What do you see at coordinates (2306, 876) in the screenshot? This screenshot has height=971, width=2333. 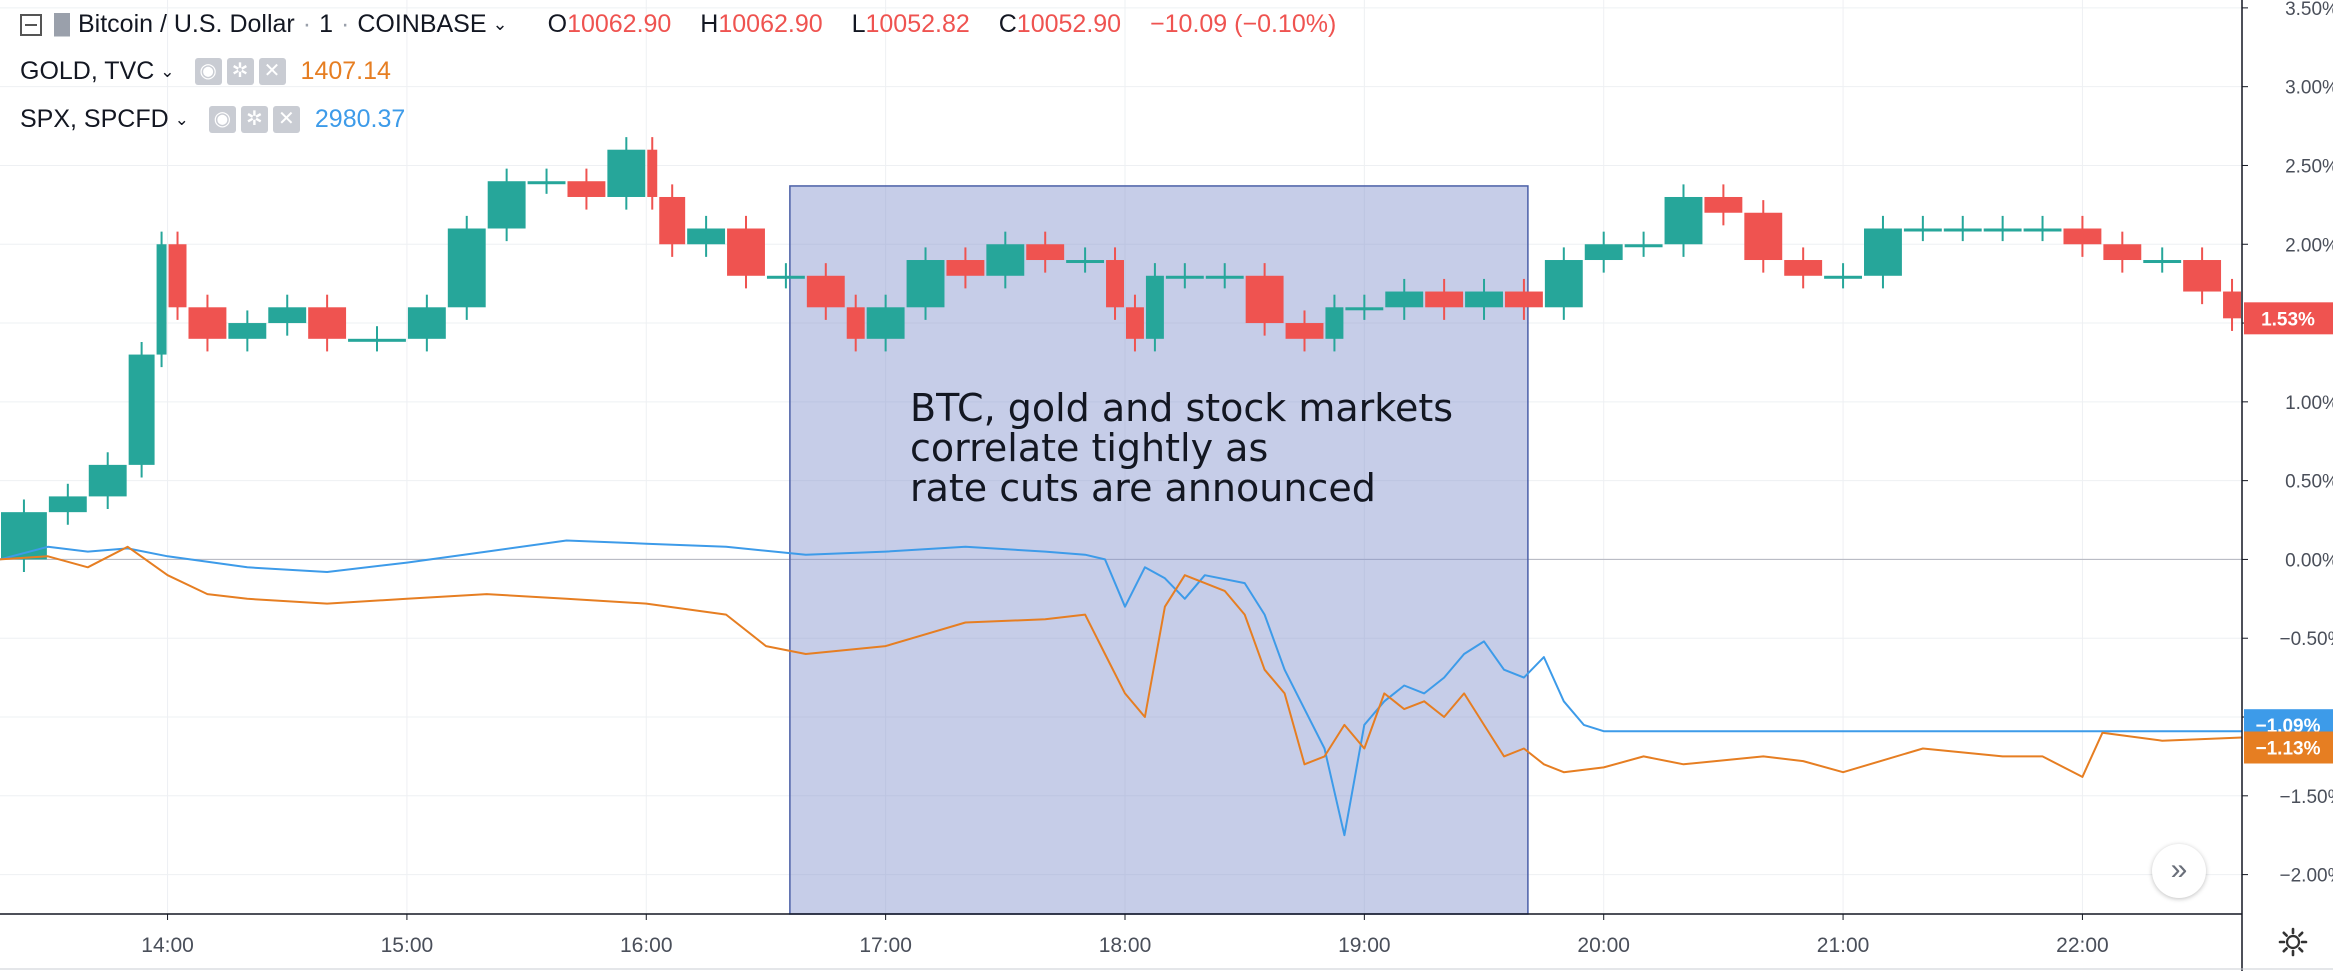 I see `y-tick-label: −2.00%` at bounding box center [2306, 876].